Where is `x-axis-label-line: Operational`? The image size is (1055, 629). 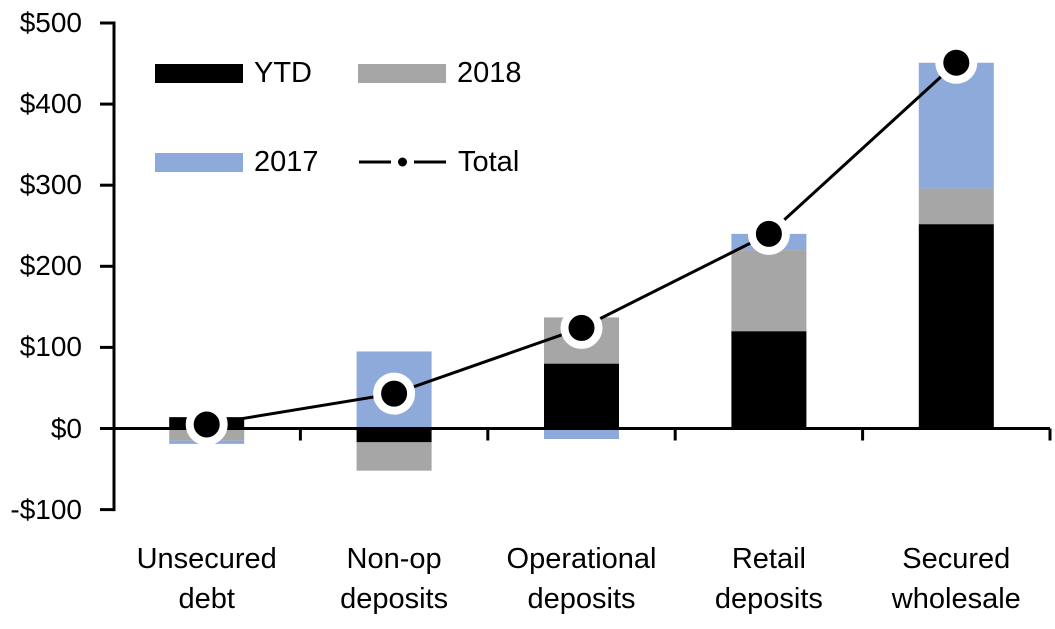
x-axis-label-line: Operational is located at coordinates (581, 559).